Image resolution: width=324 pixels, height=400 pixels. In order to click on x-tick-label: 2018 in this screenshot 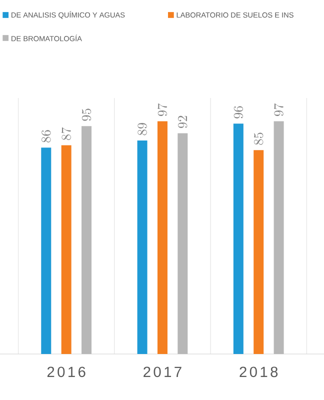, I will do `click(259, 372)`.